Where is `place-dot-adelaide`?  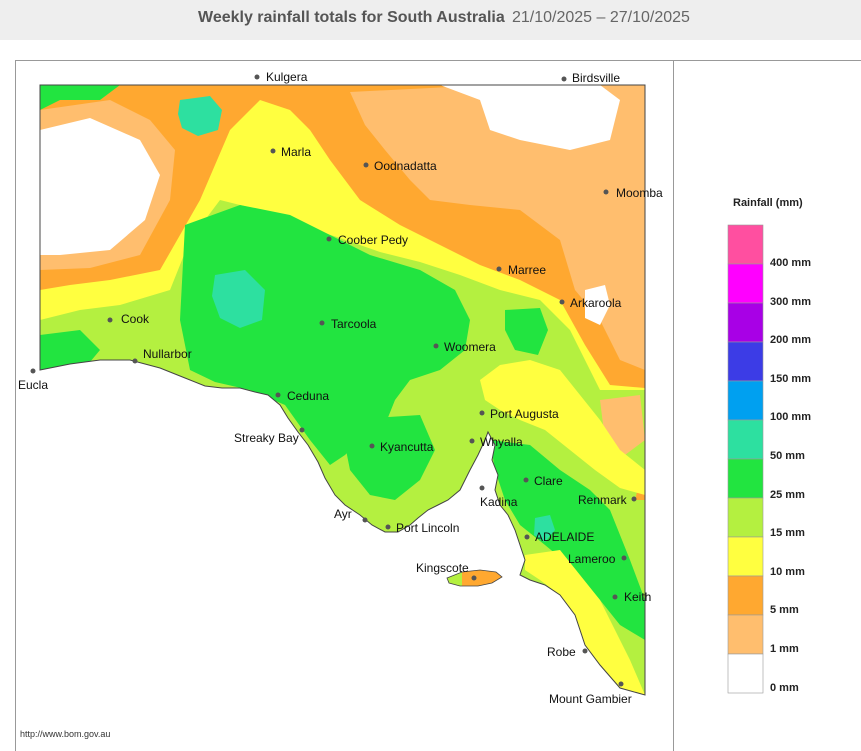
place-dot-adelaide is located at coordinates (527, 537).